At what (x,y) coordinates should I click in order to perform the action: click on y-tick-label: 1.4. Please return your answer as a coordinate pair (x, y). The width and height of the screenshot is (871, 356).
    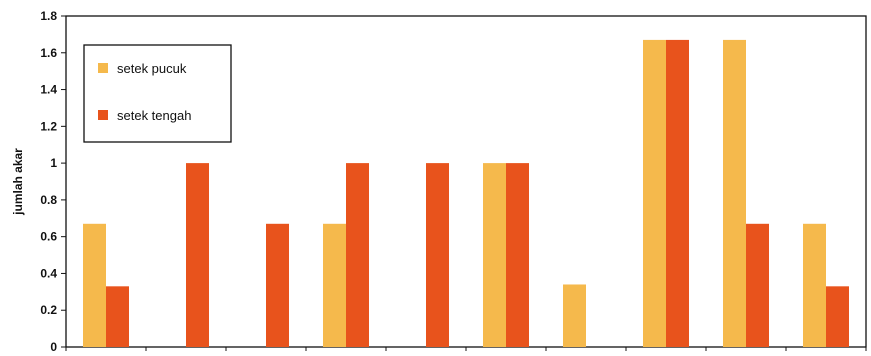
    Looking at the image, I should click on (48, 90).